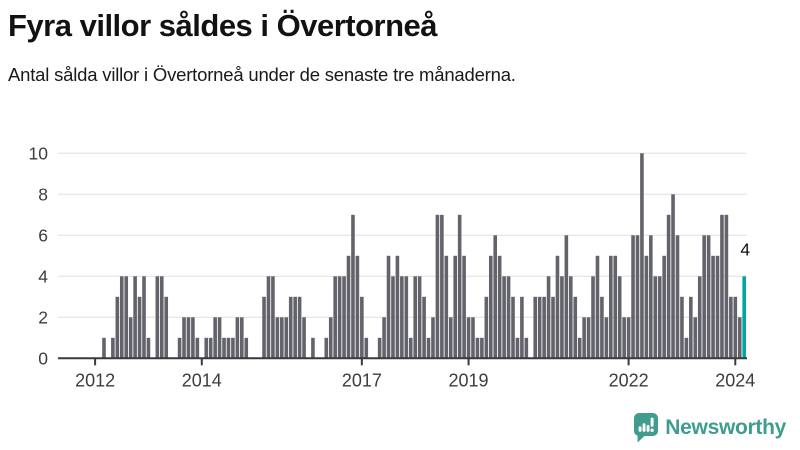  Describe the element at coordinates (744, 317) in the screenshot. I see `highlighted-bar` at that location.